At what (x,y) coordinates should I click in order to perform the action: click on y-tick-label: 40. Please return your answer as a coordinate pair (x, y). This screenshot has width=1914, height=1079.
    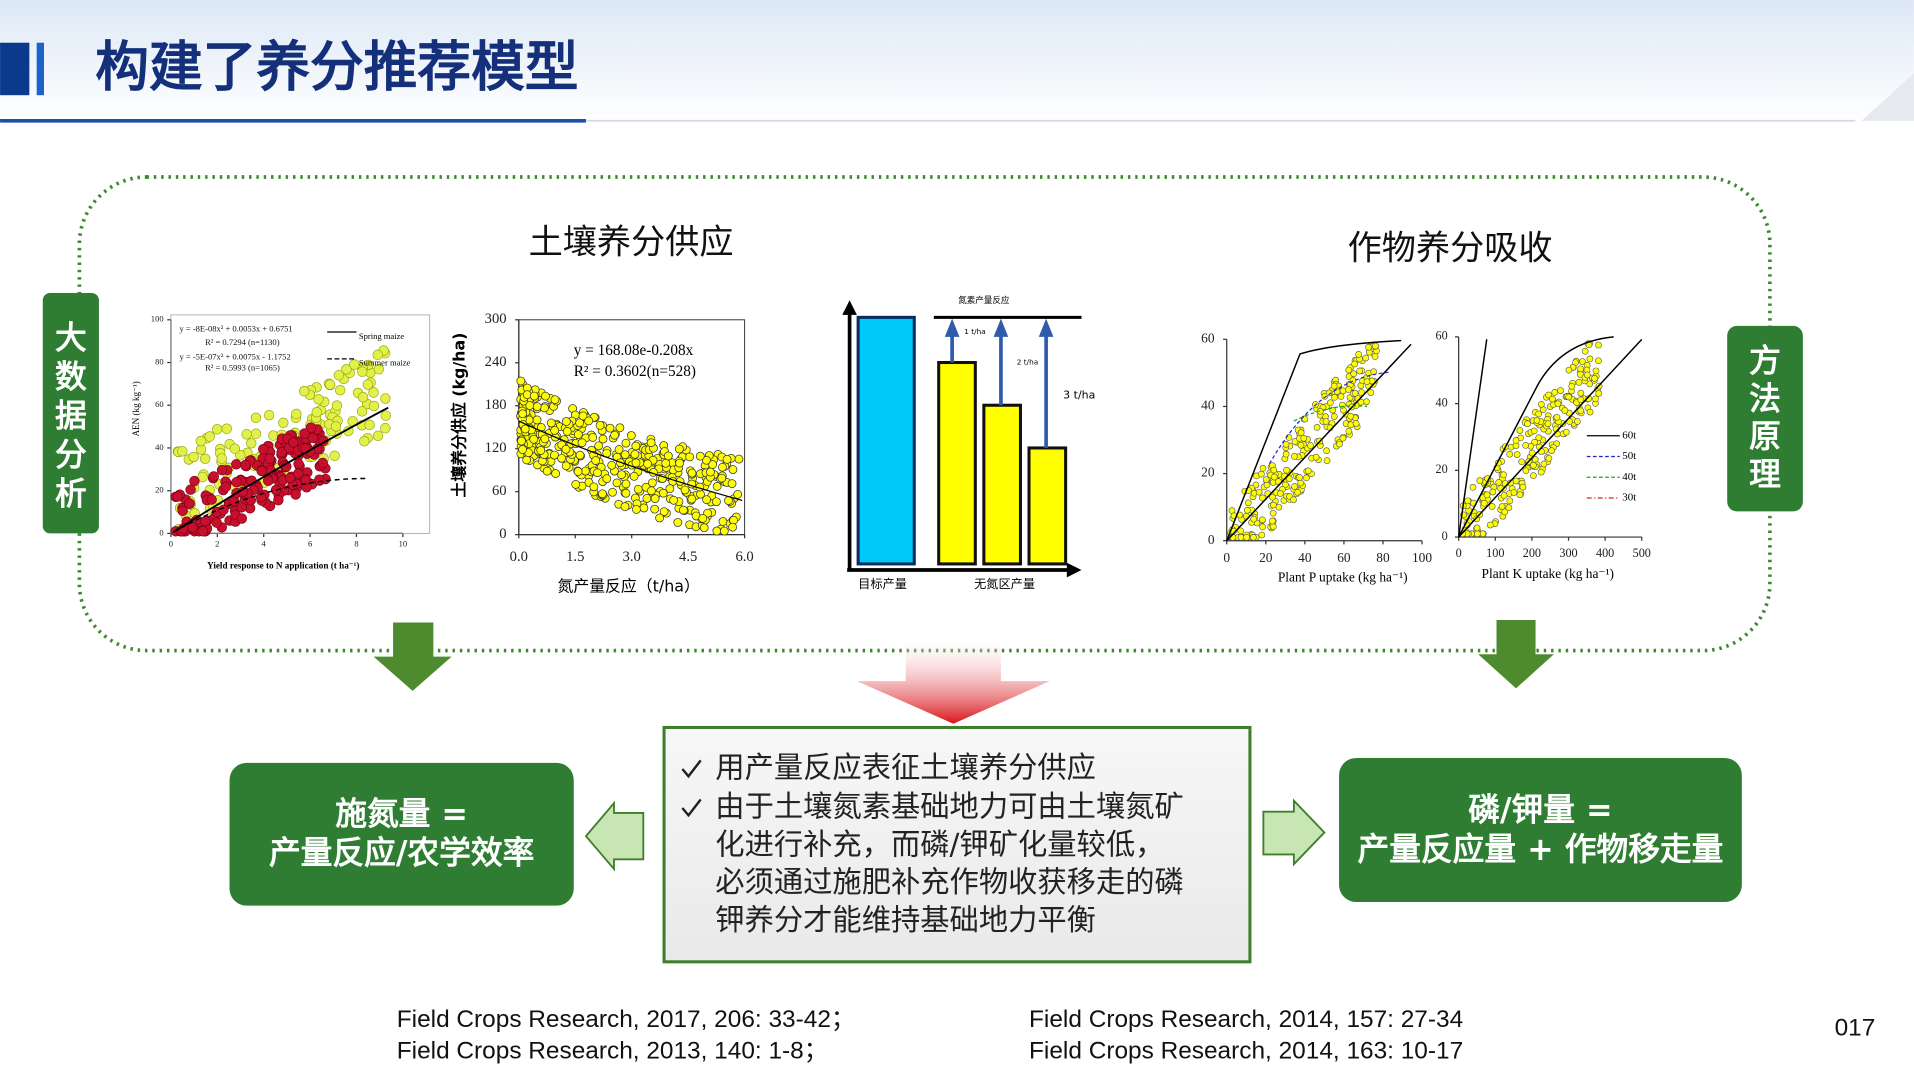
    Looking at the image, I should click on (1208, 405).